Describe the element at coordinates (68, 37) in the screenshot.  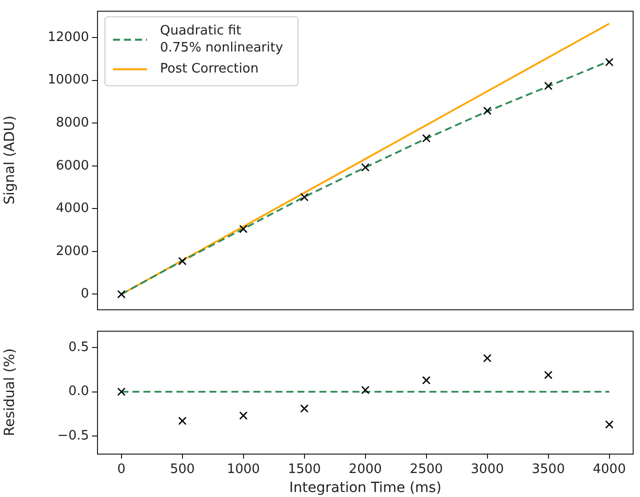
I see `y-tick-label: 12000` at that location.